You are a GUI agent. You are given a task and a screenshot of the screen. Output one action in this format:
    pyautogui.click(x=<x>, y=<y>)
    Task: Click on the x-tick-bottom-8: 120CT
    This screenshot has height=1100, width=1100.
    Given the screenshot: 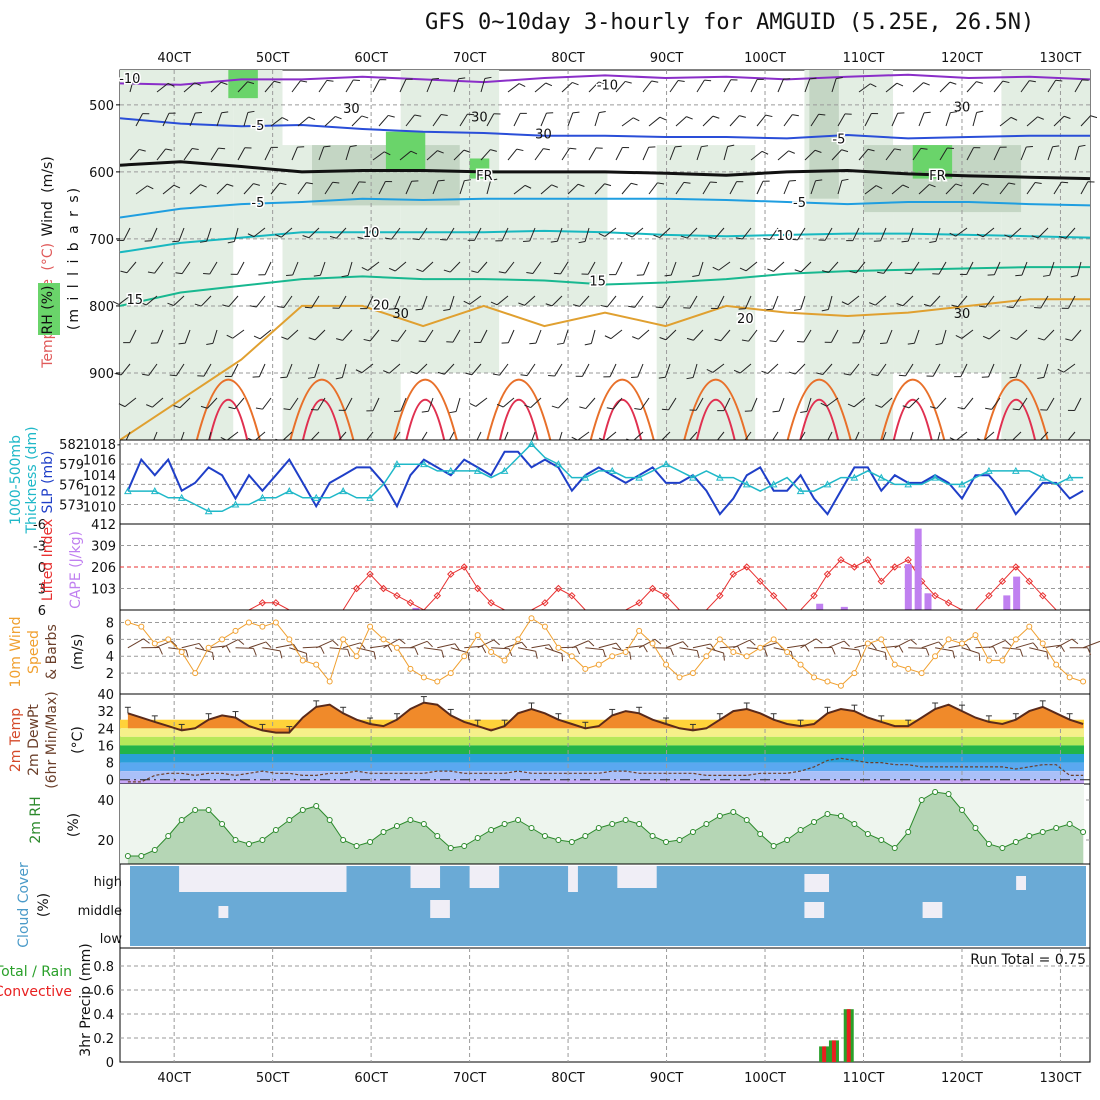 What is the action you would take?
    pyautogui.click(x=962, y=1078)
    